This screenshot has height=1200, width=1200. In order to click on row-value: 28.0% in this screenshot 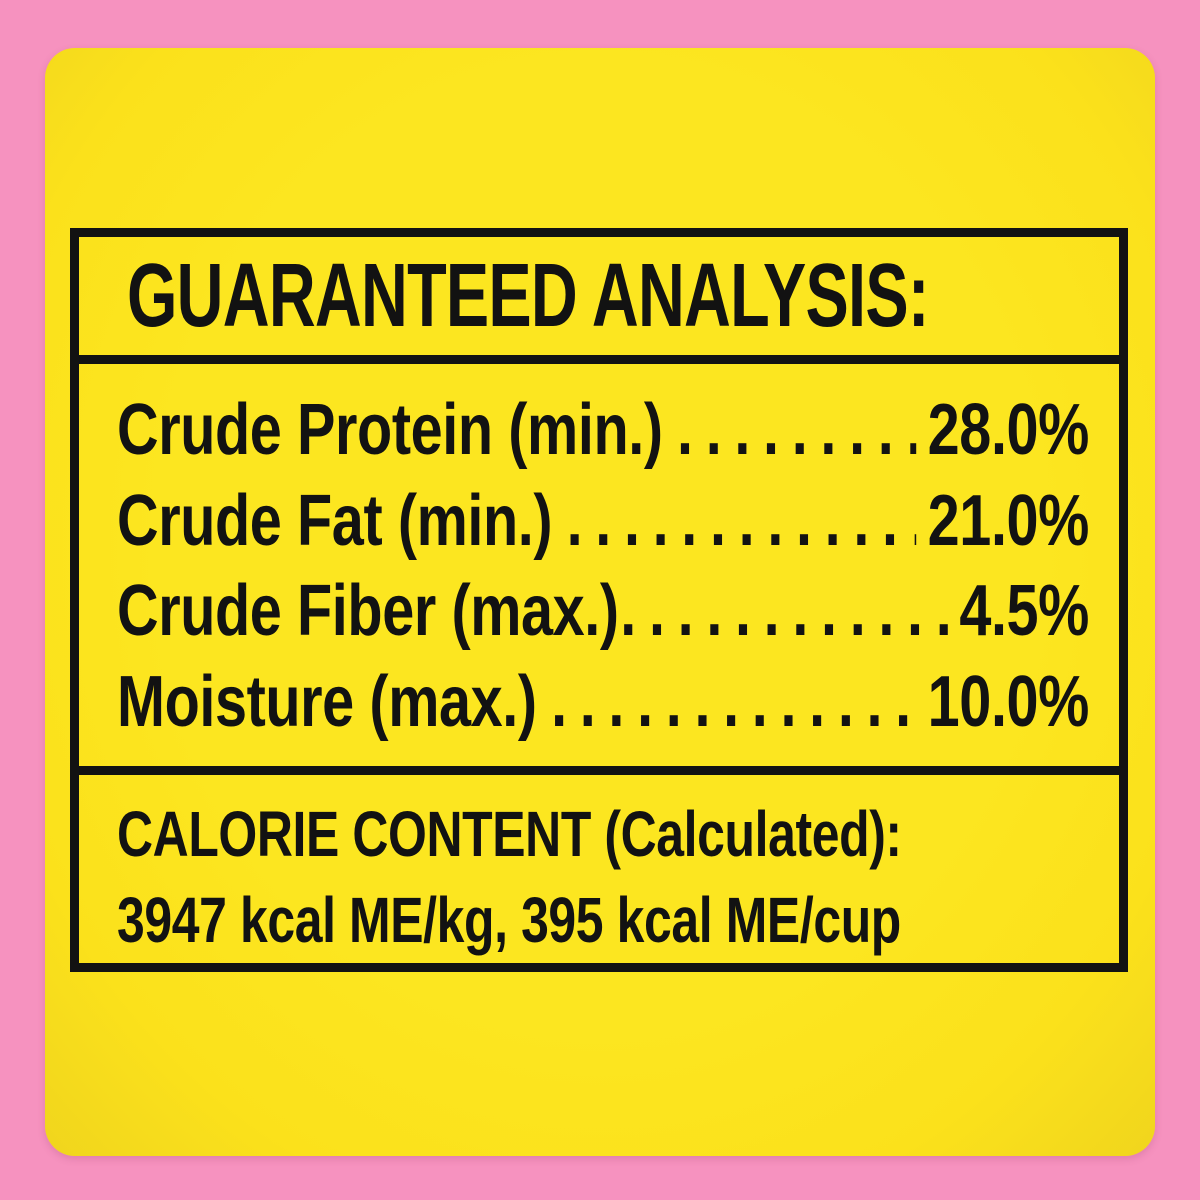, I will do `click(1008, 430)`.